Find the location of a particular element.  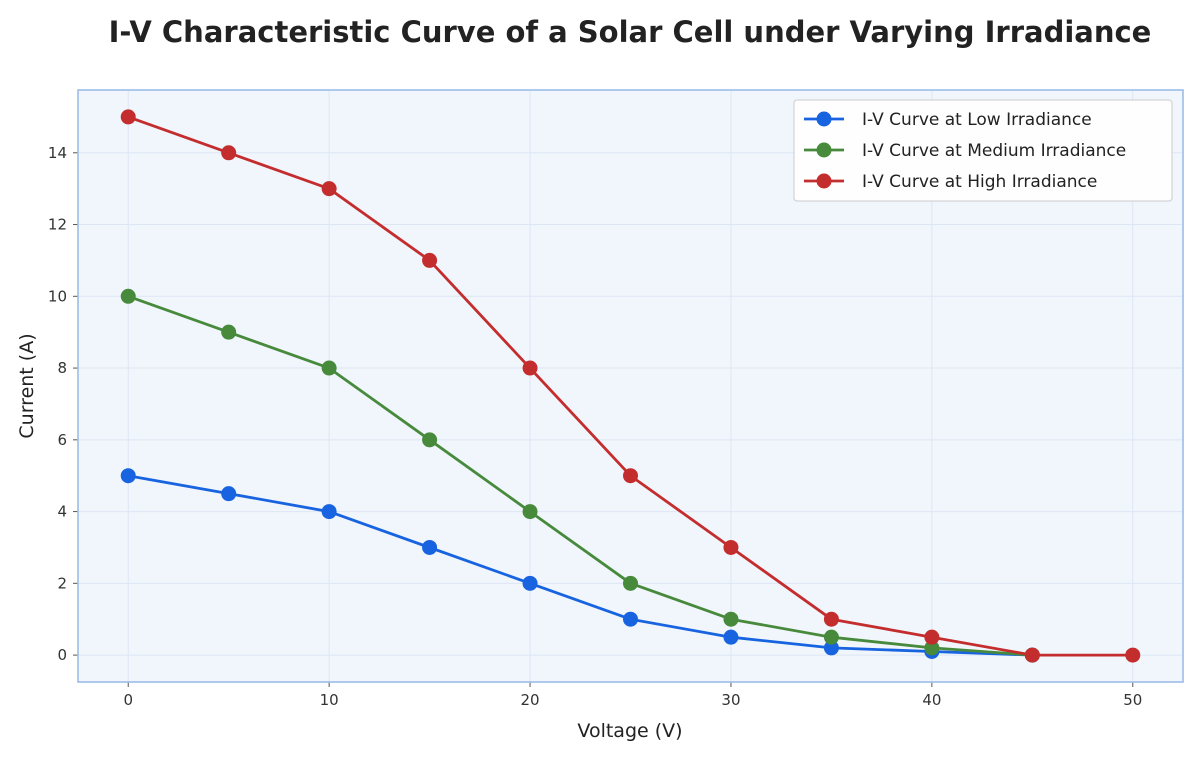

legend-item: I-V Curve at High Irradiance is located at coordinates (950, 182).